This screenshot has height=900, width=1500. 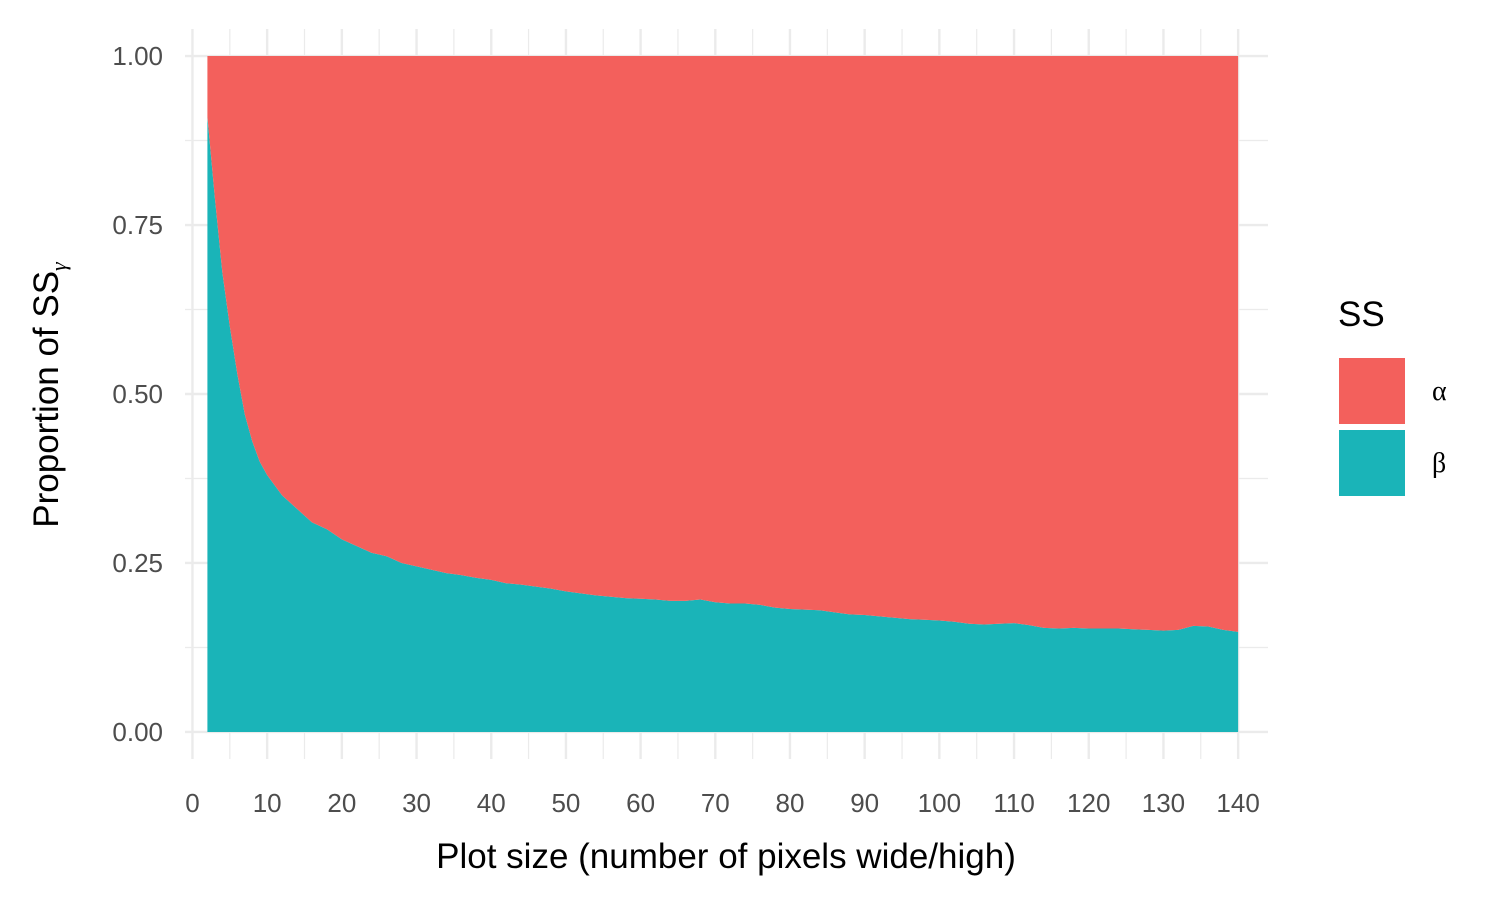 What do you see at coordinates (864, 803) in the screenshot?
I see `x-tick-label: 90` at bounding box center [864, 803].